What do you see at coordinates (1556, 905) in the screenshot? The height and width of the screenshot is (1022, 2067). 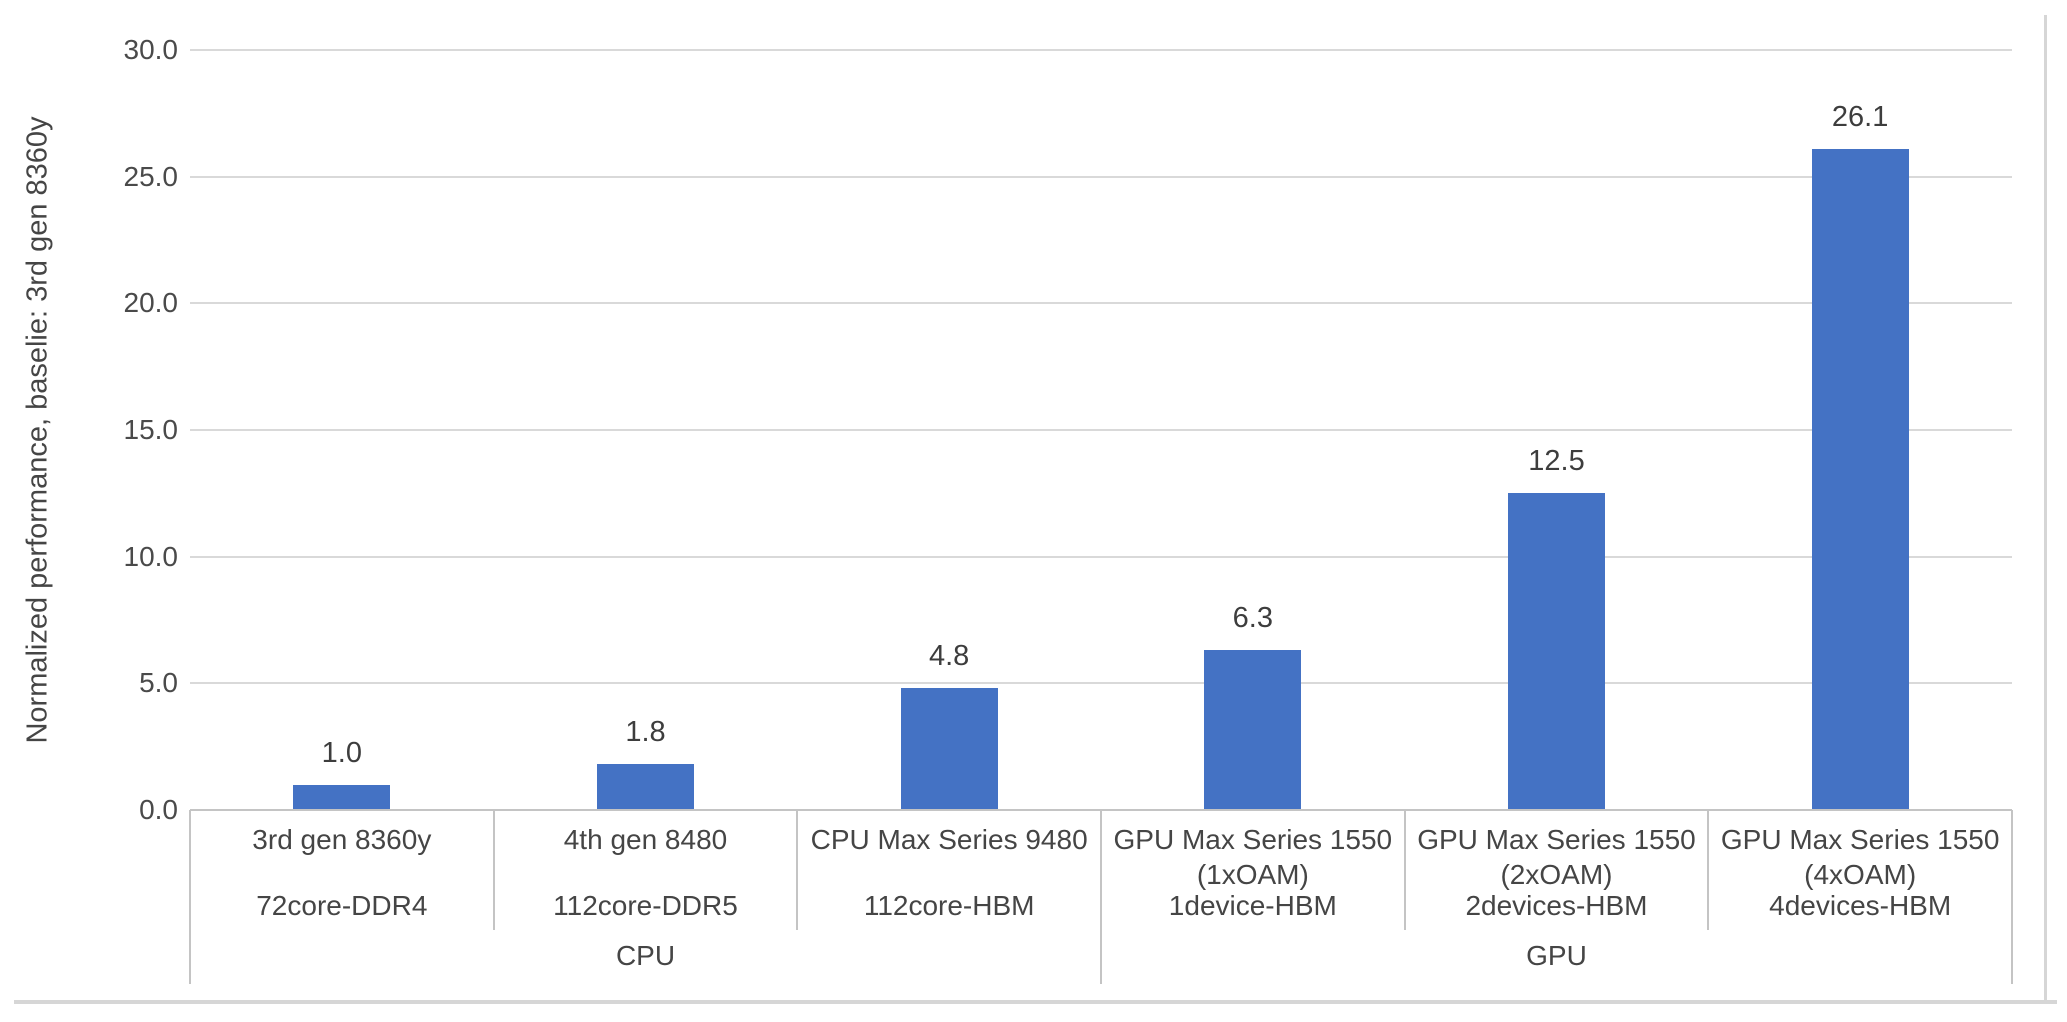 I see `category-spec: 2devices-HBM` at bounding box center [1556, 905].